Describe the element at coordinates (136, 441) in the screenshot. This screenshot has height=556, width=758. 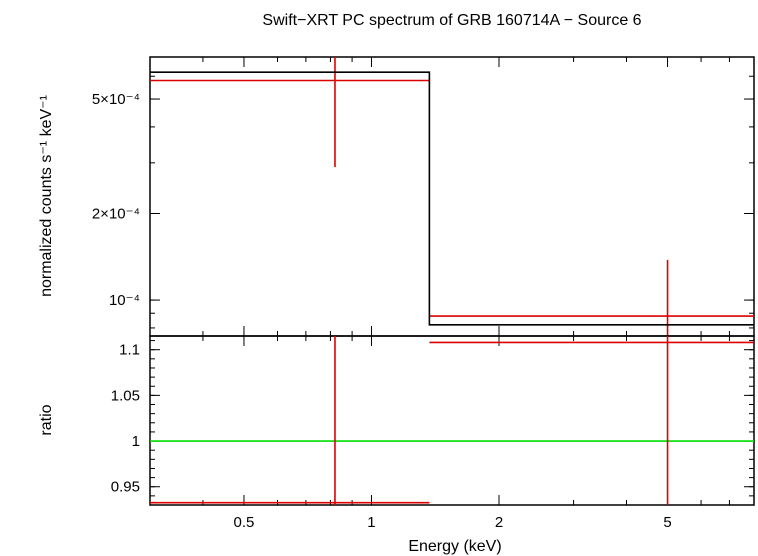
I see `y-tick-label: 1` at that location.